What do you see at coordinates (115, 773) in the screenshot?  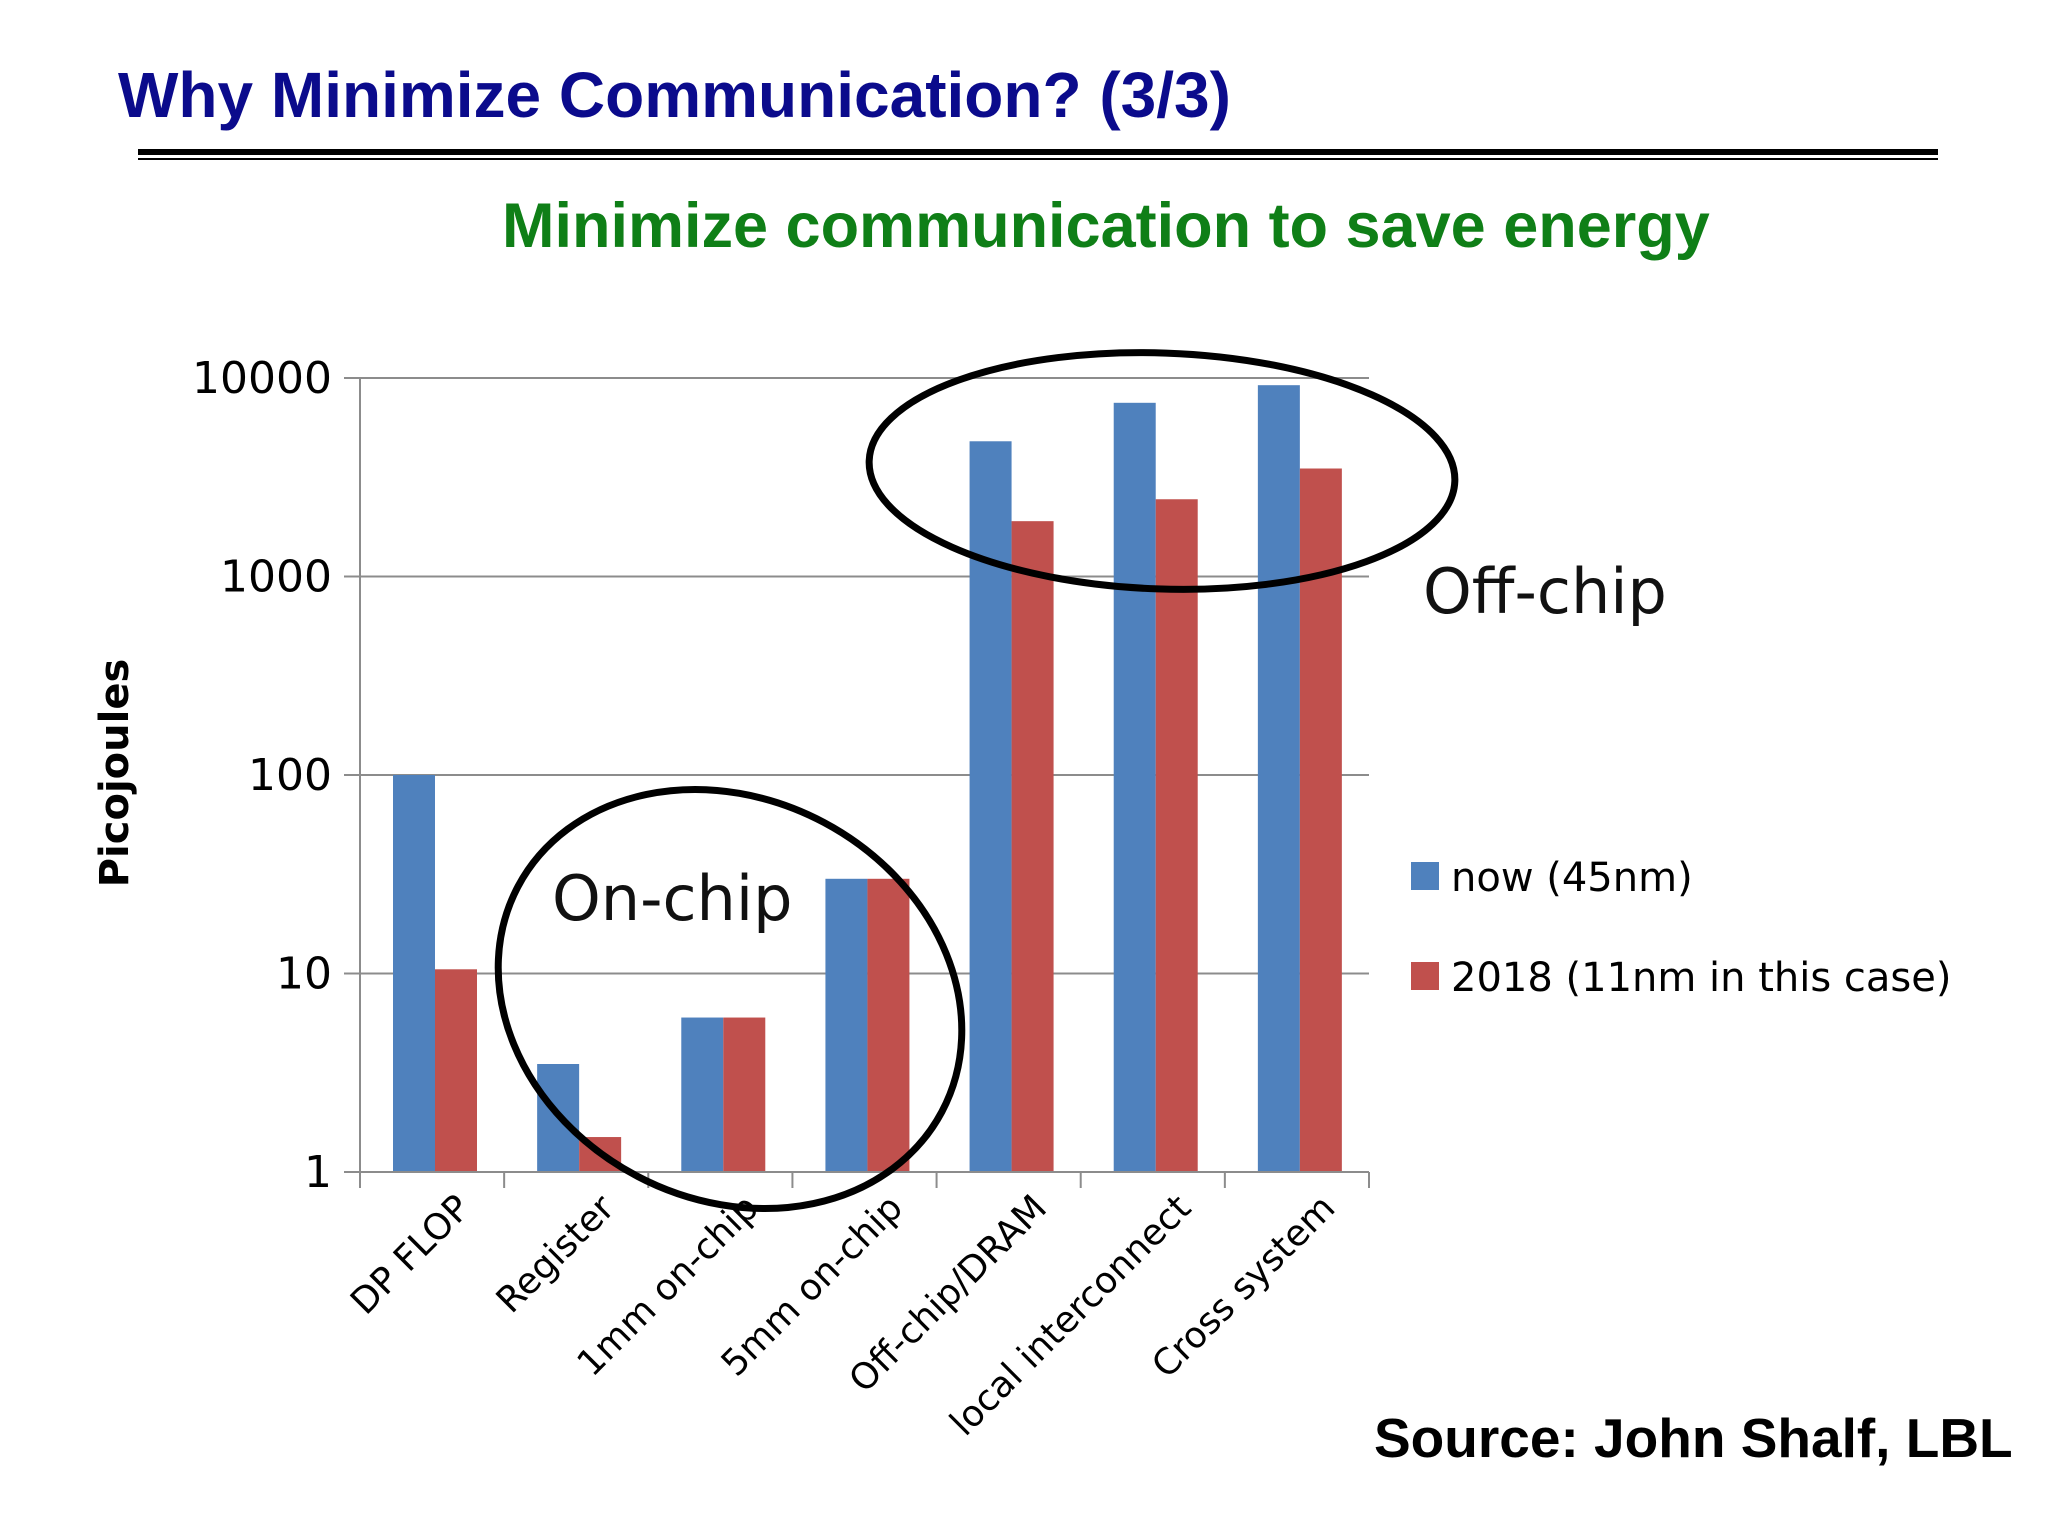 I see `y-axis-label: Picojoules` at bounding box center [115, 773].